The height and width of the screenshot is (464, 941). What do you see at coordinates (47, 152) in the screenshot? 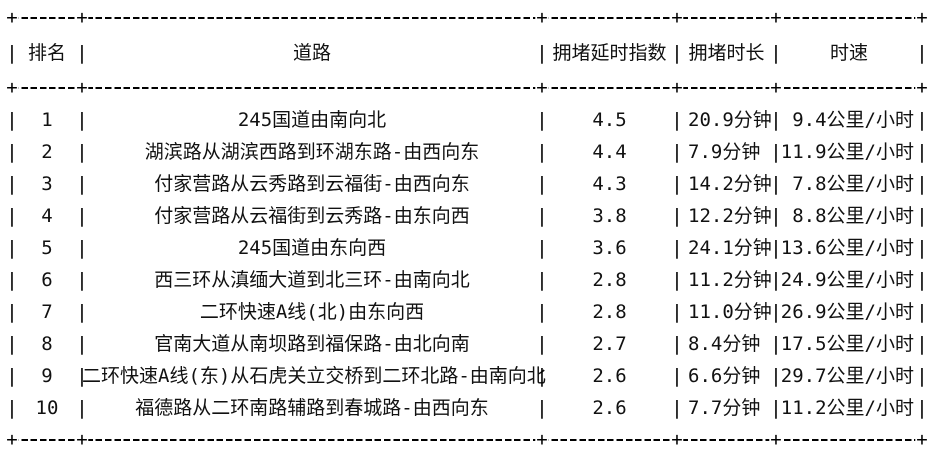
I see `rank-cell: 2` at bounding box center [47, 152].